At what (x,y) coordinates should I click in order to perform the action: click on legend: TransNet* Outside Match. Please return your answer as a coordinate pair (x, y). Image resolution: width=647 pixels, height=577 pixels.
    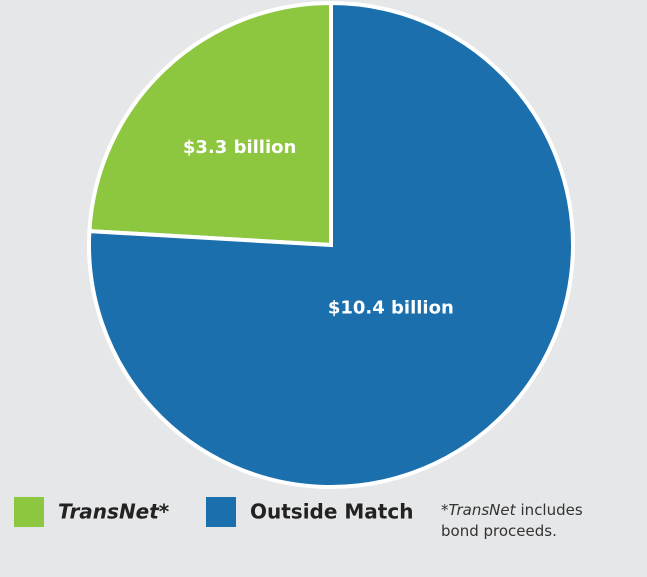
    Looking at the image, I should click on (213, 512).